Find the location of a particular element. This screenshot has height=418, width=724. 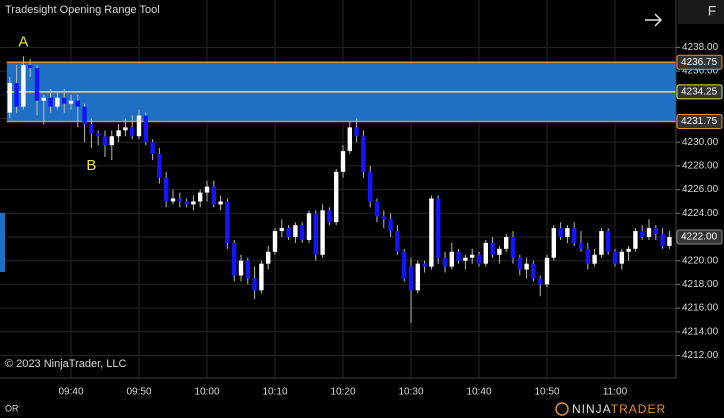

toolbar-button-label: F is located at coordinates (712, 11).